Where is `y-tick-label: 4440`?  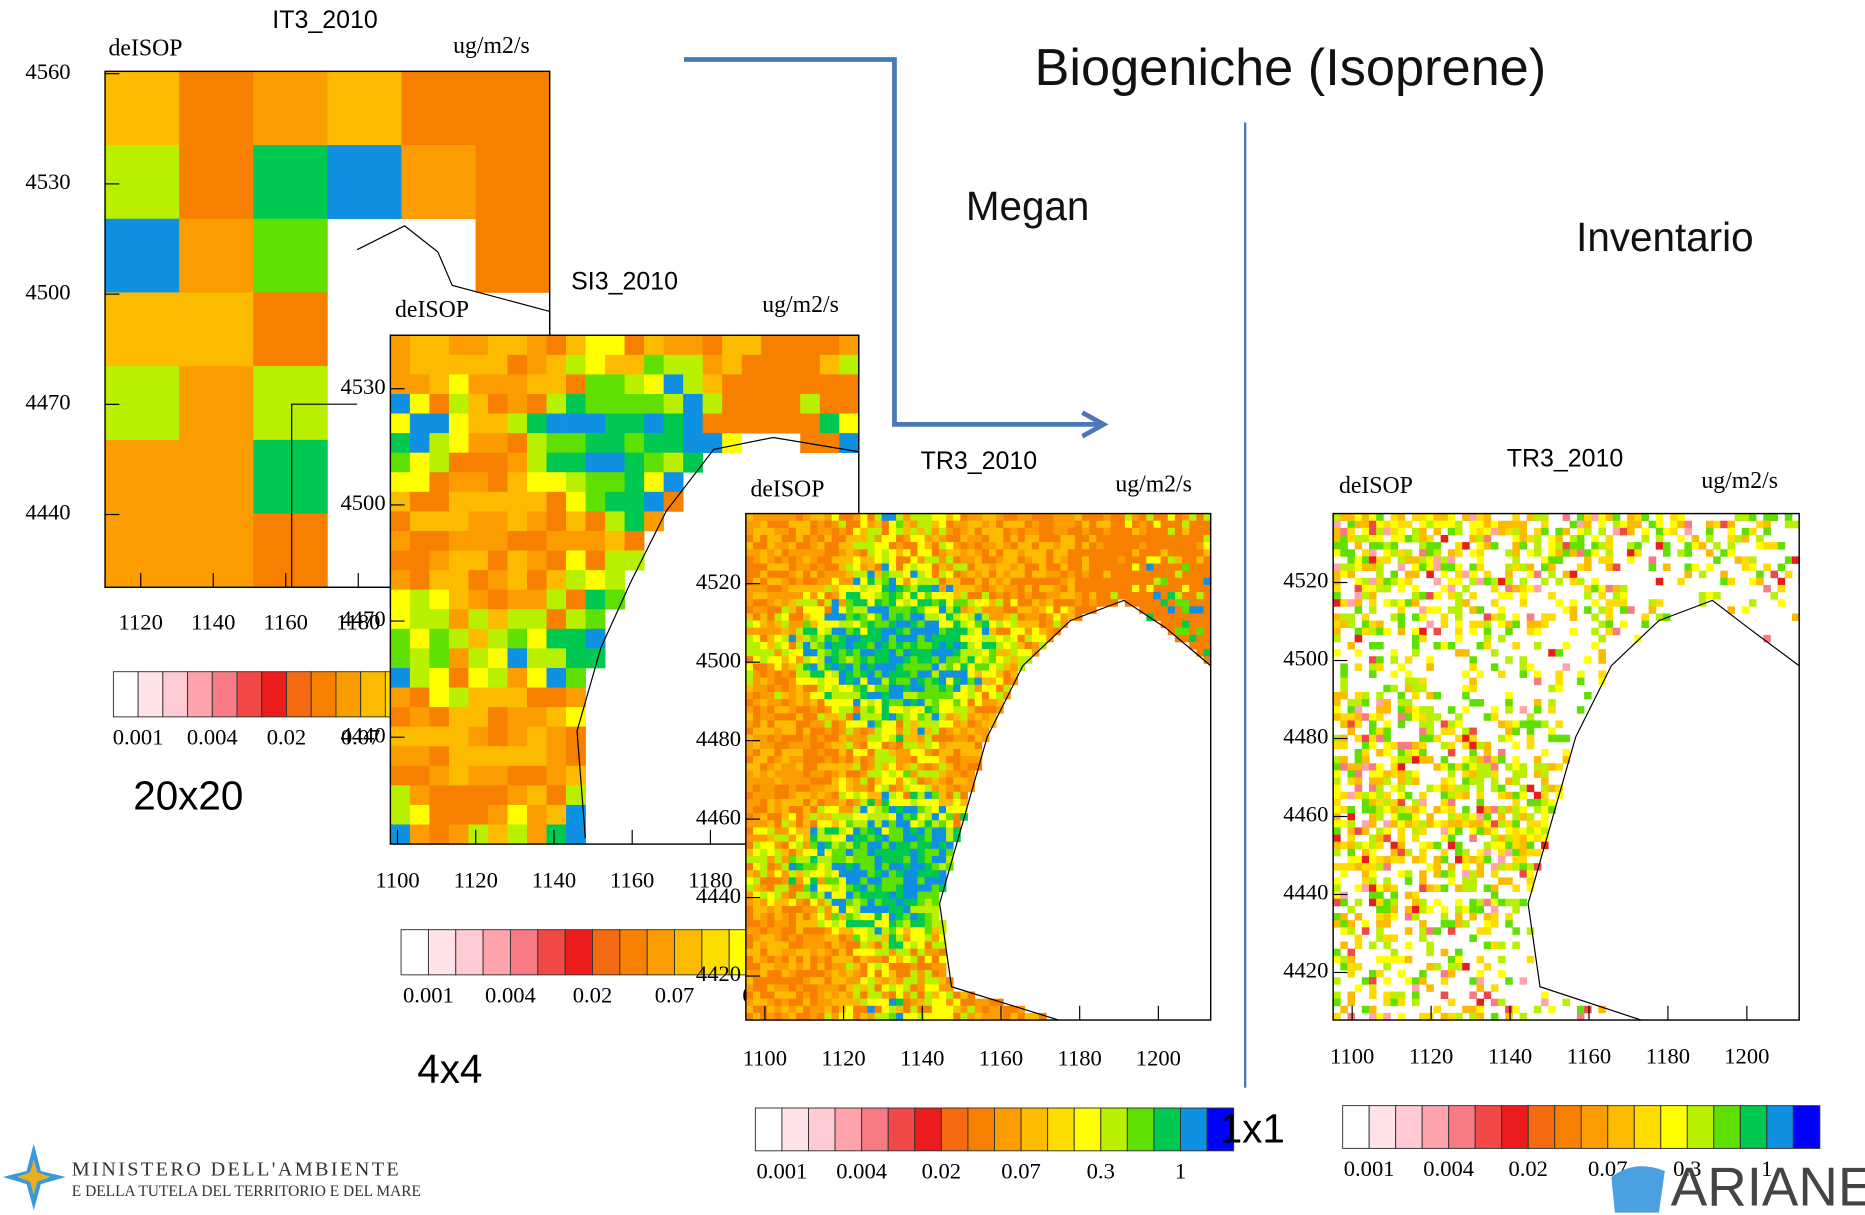 y-tick-label: 4440 is located at coordinates (1305, 892).